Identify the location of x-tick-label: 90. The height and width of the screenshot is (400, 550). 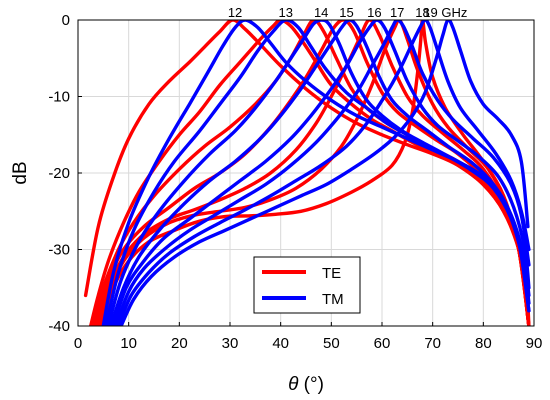
(534, 343).